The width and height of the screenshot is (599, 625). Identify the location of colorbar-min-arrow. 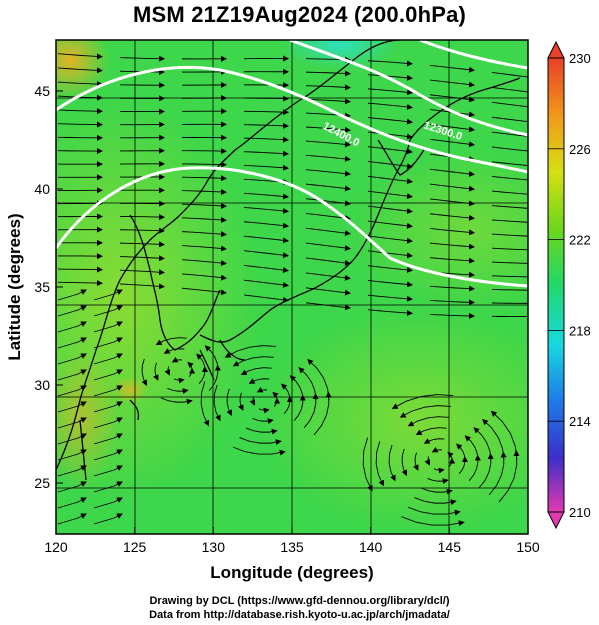
(556, 520).